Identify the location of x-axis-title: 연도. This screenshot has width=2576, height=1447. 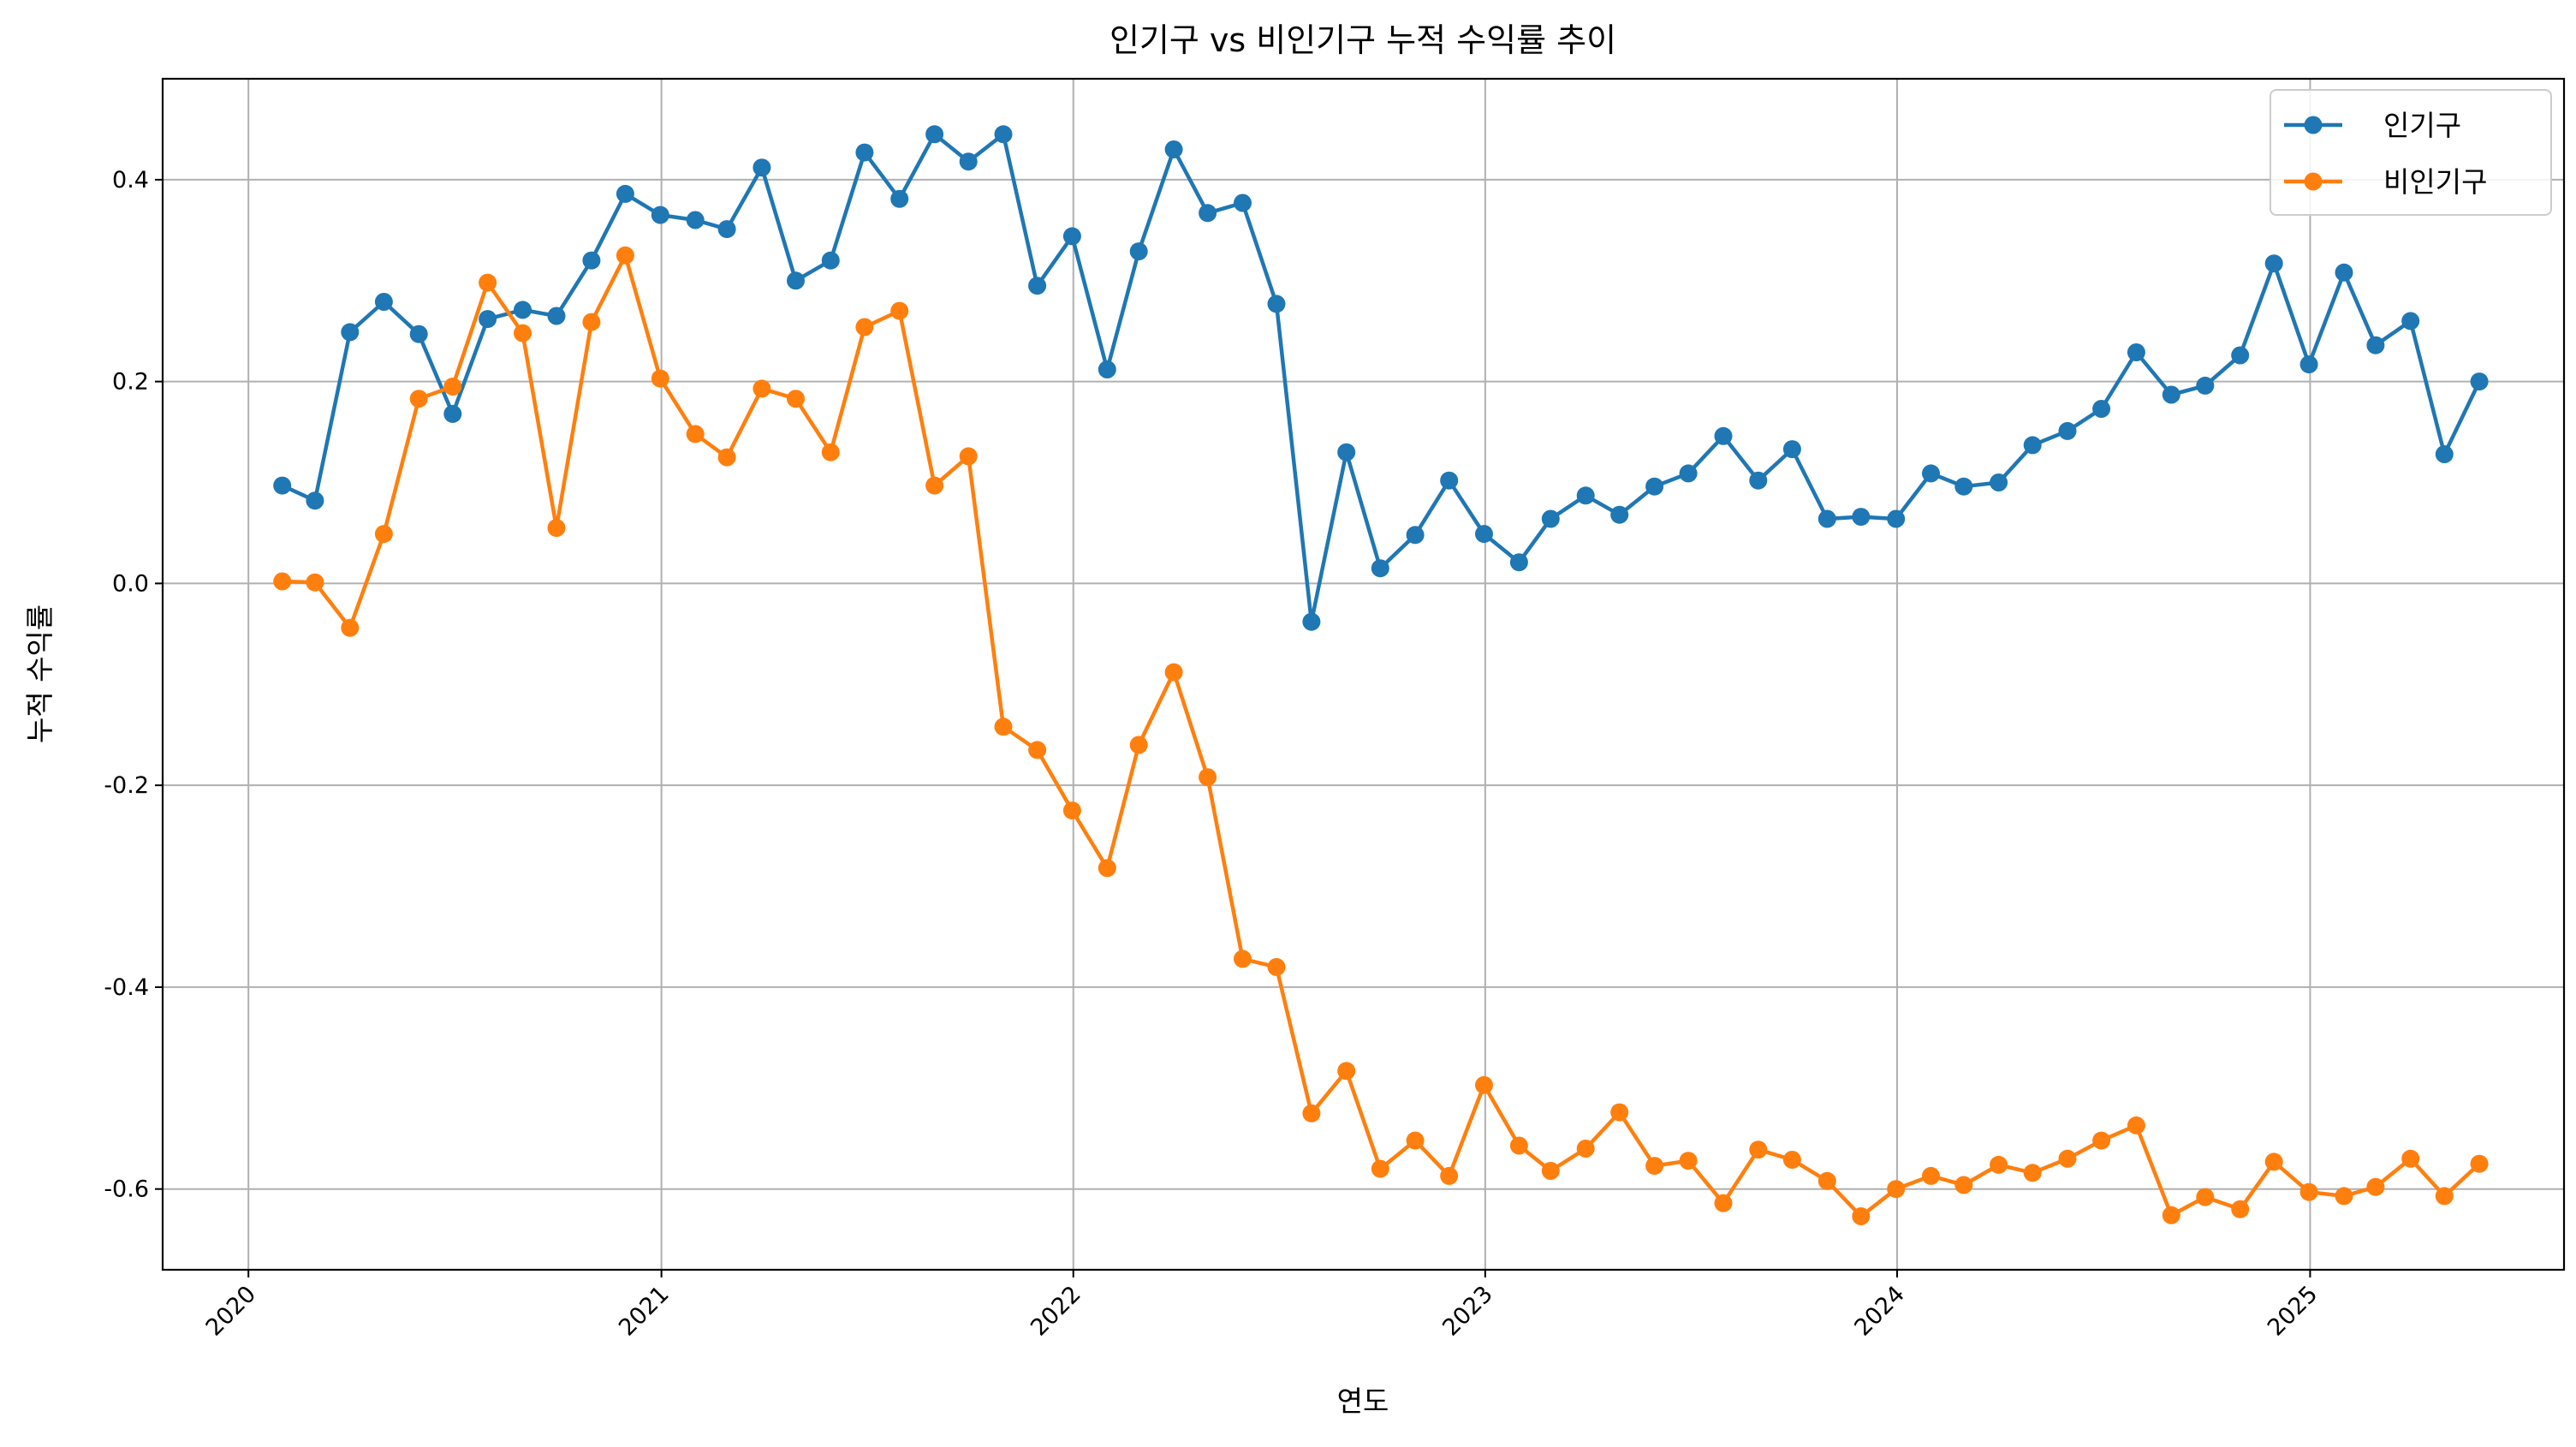
(1363, 1401).